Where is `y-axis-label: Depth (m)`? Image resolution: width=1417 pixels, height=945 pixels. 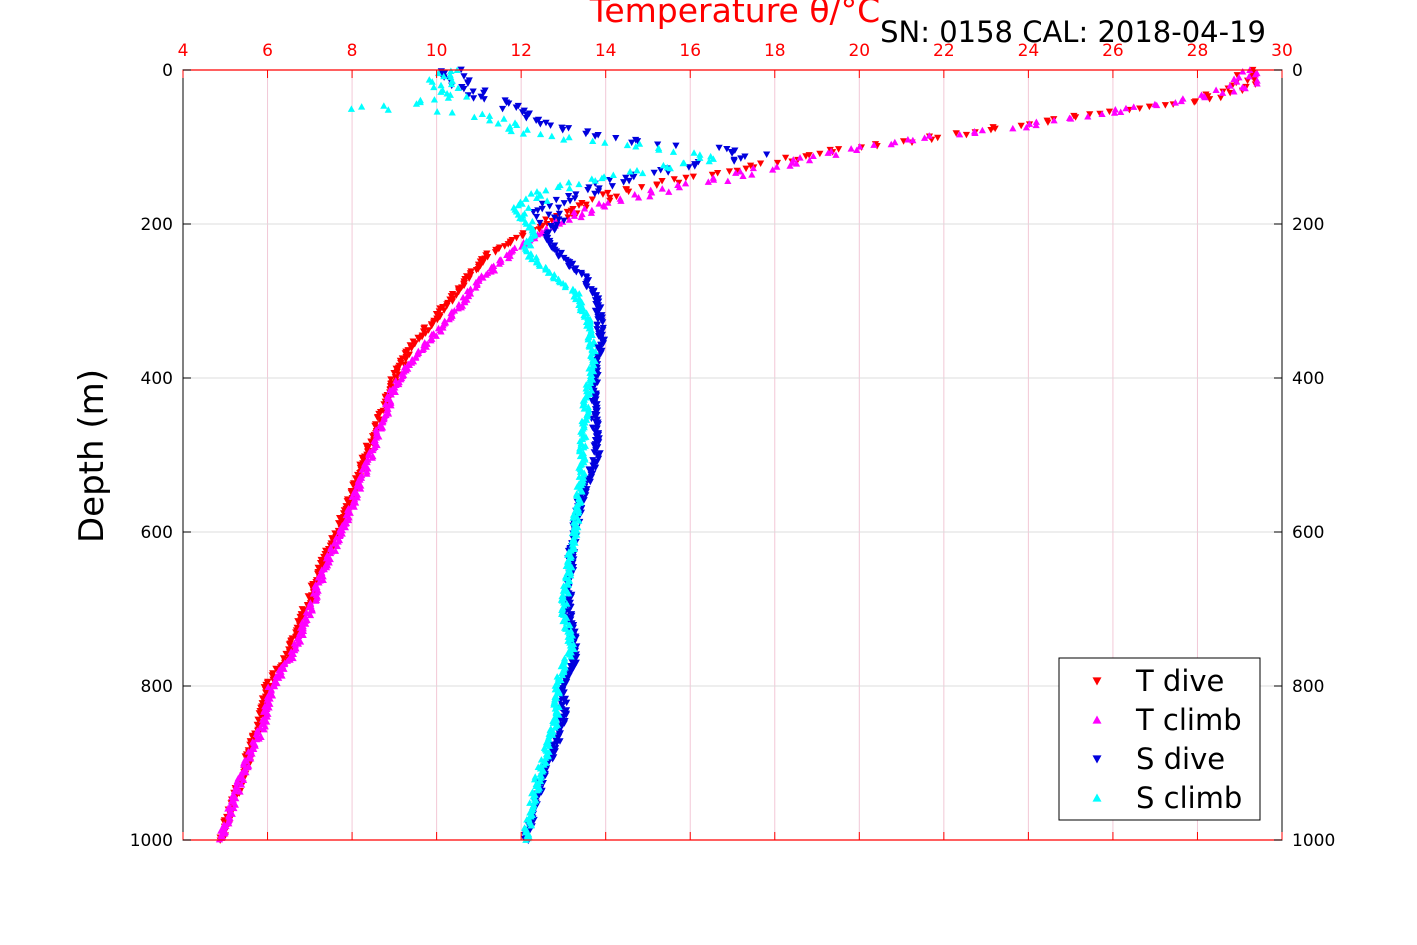 y-axis-label: Depth (m) is located at coordinates (92, 456).